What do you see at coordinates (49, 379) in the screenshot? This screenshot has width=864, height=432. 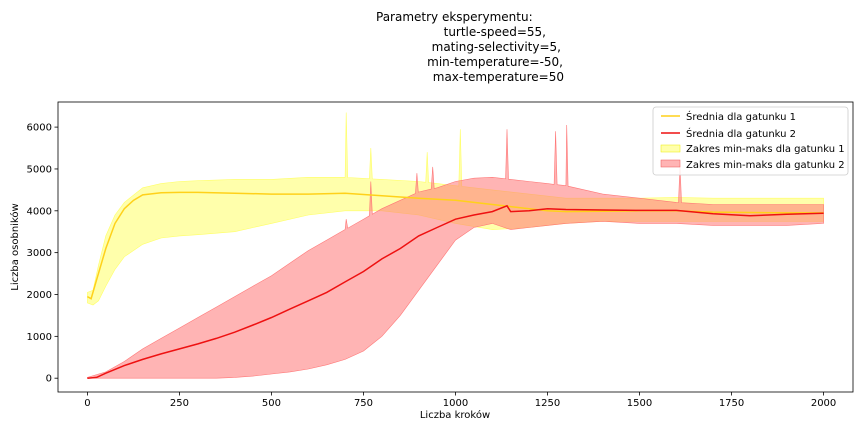 I see `y-tick-label: 0` at bounding box center [49, 379].